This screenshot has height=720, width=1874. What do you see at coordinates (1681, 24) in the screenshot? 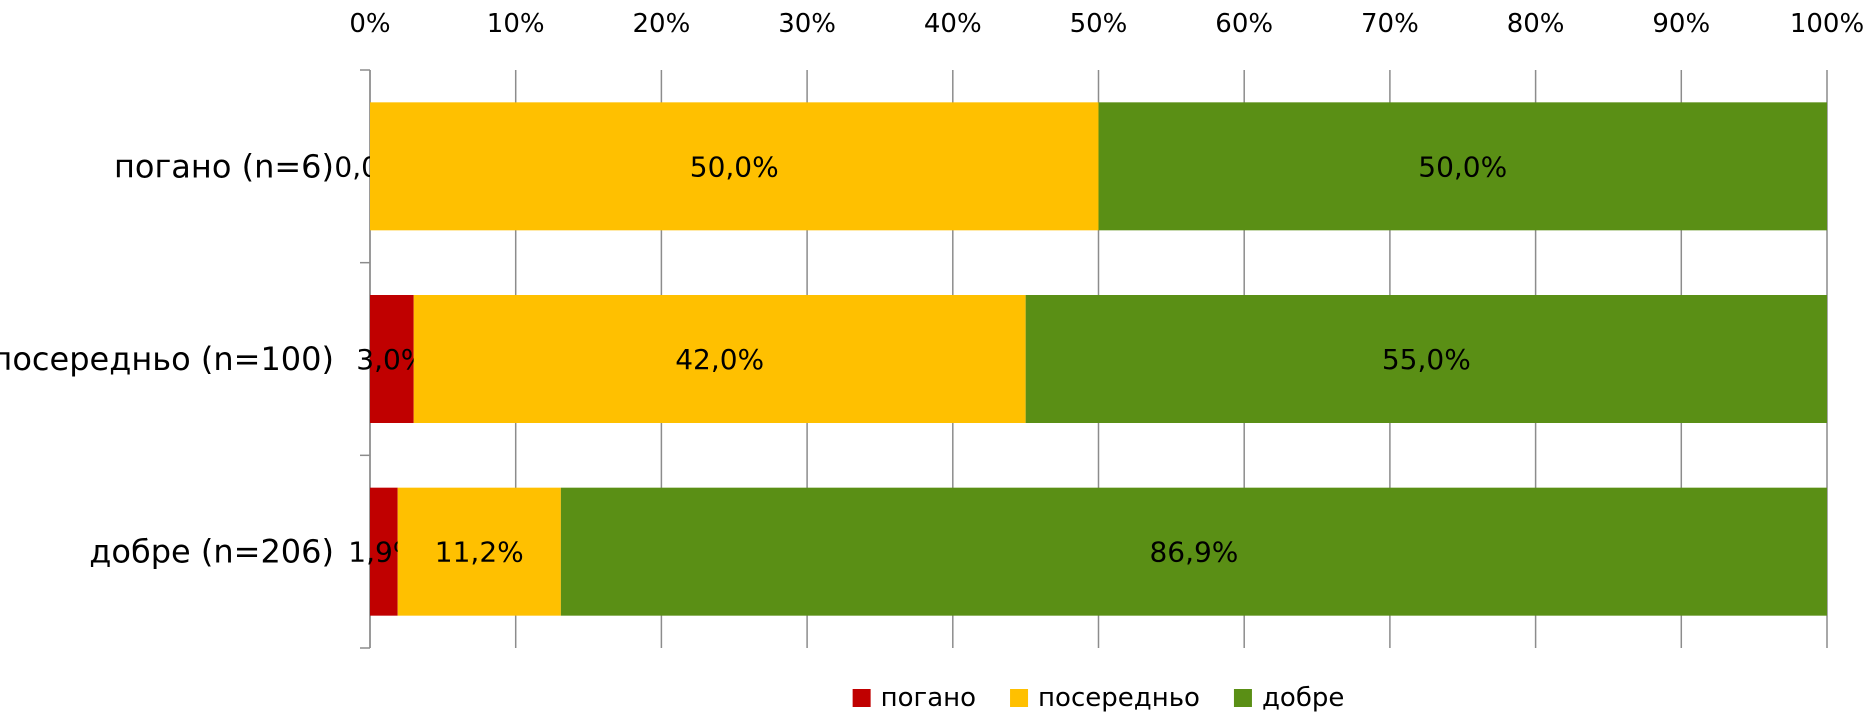
I see `x-tick-label: 90%` at bounding box center [1681, 24].